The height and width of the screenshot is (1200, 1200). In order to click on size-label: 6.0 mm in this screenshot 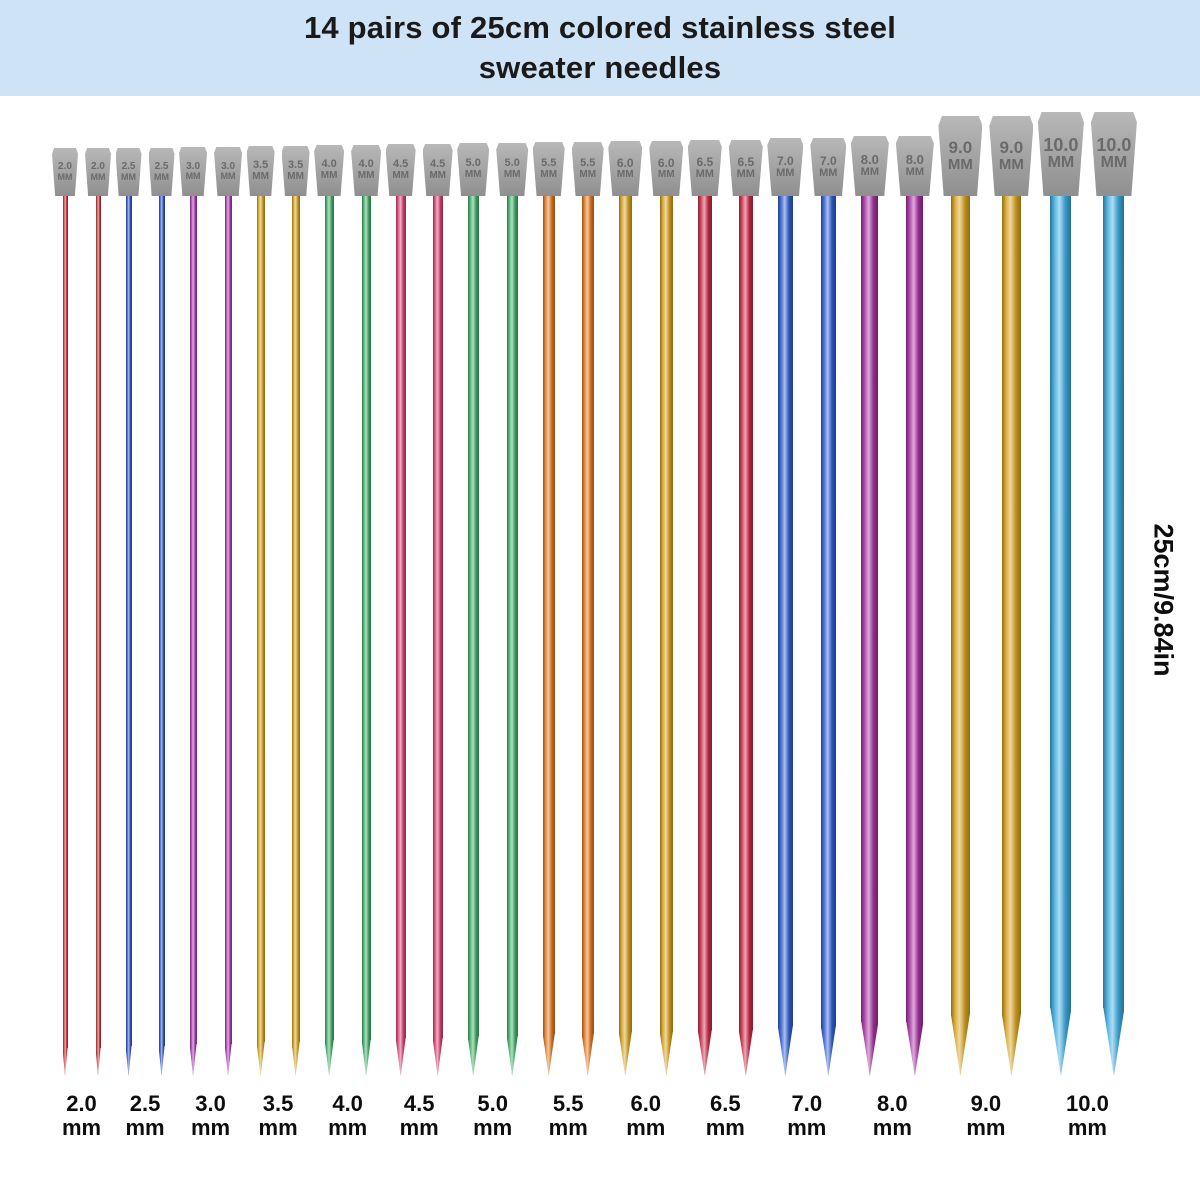, I will do `click(645, 1116)`.